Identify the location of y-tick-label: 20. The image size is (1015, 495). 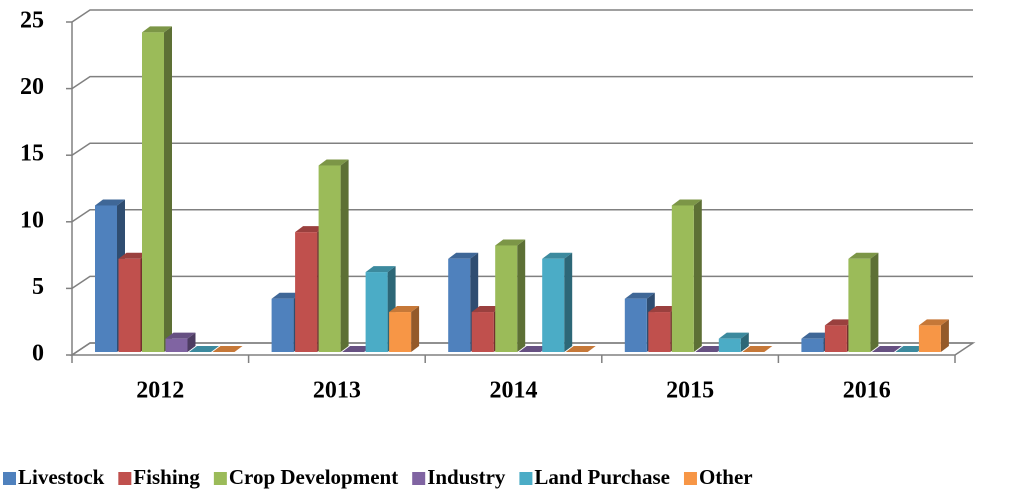
(32, 87).